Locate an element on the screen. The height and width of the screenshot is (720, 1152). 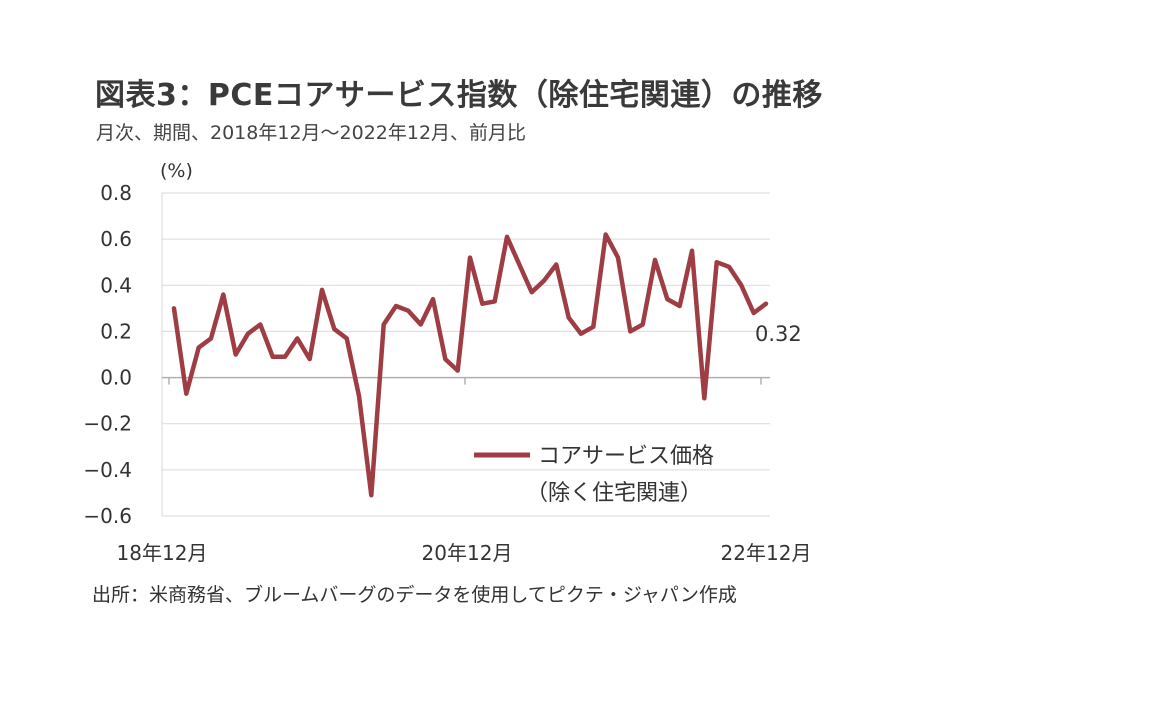
x-tick-label: 20年12月 is located at coordinates (467, 553).